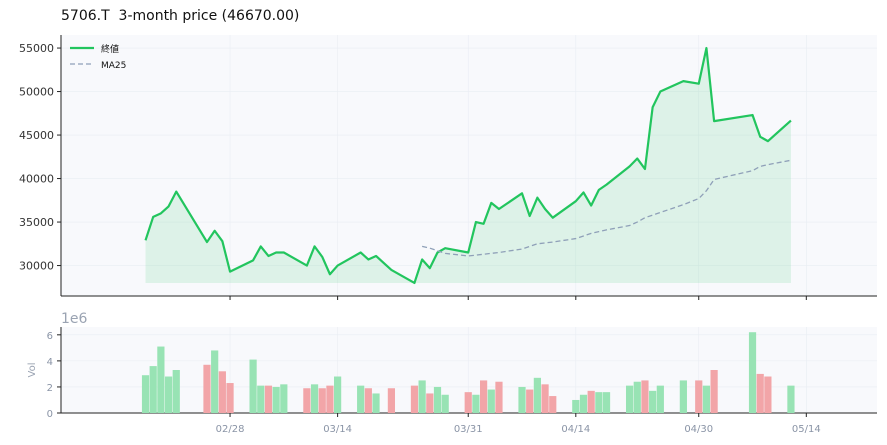  I want to click on volume-x-tick-label: 04/14, so click(575, 429).